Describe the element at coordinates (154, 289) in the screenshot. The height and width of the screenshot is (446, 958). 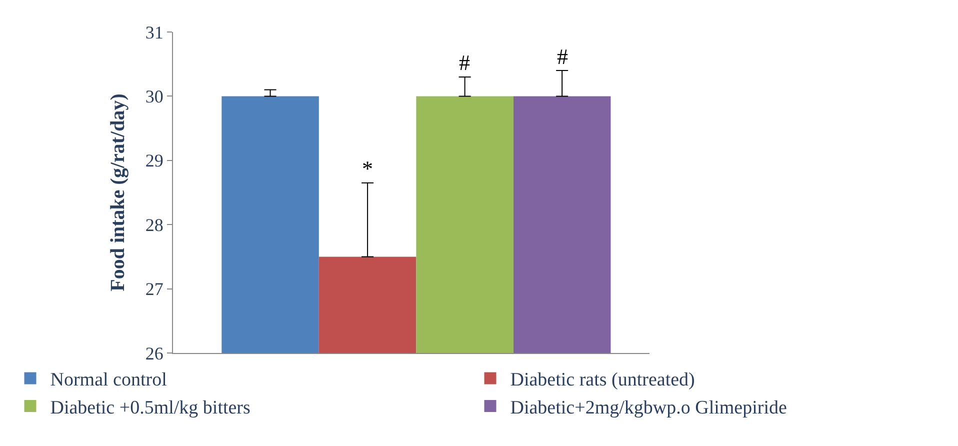
I see `y-tick-label: 27` at that location.